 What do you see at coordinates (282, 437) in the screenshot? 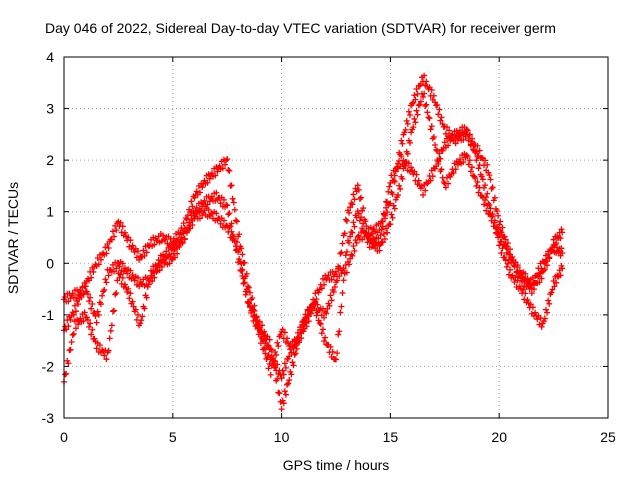
I see `x-tick-label: 10` at bounding box center [282, 437].